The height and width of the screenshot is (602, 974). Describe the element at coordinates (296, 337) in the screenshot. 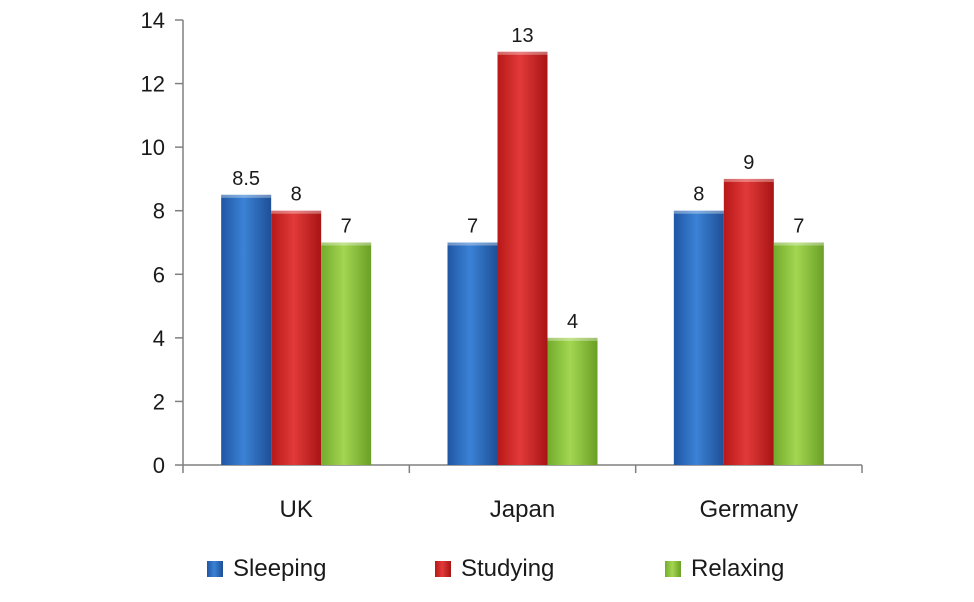

I see `bar-studying-uk` at that location.